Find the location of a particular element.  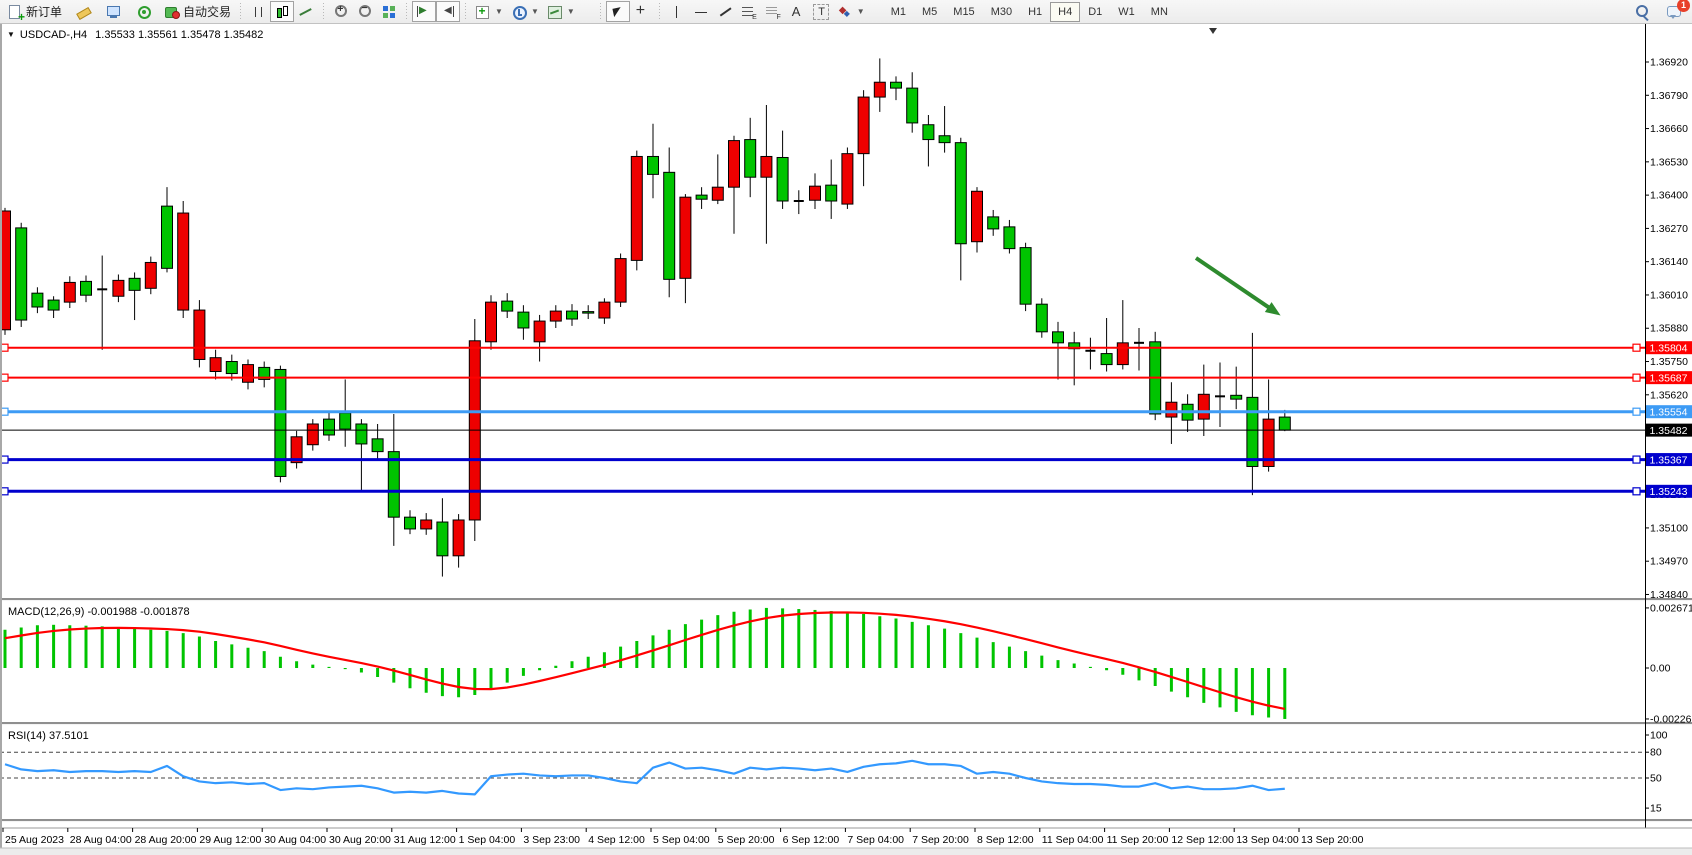

auto-scroll-button is located at coordinates (424, 11).